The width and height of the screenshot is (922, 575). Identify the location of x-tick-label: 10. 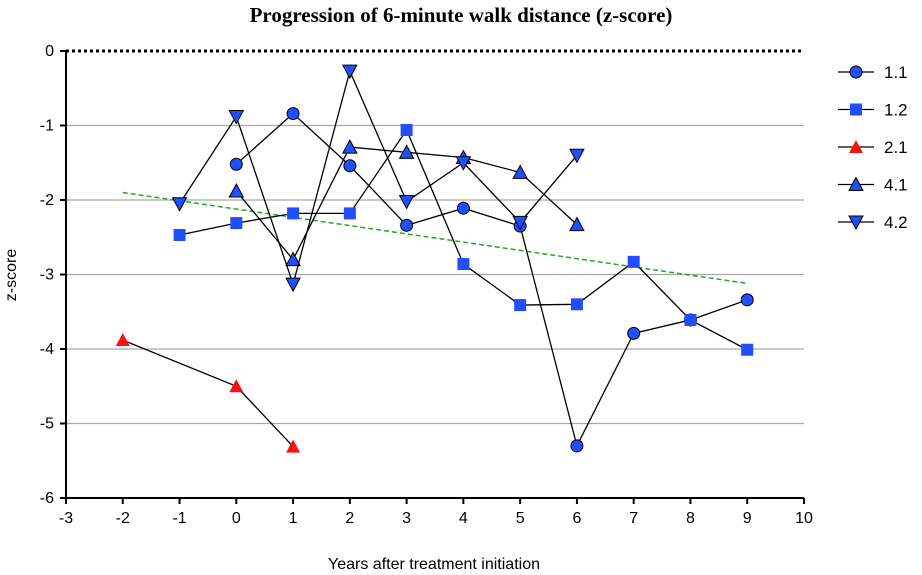
(804, 518).